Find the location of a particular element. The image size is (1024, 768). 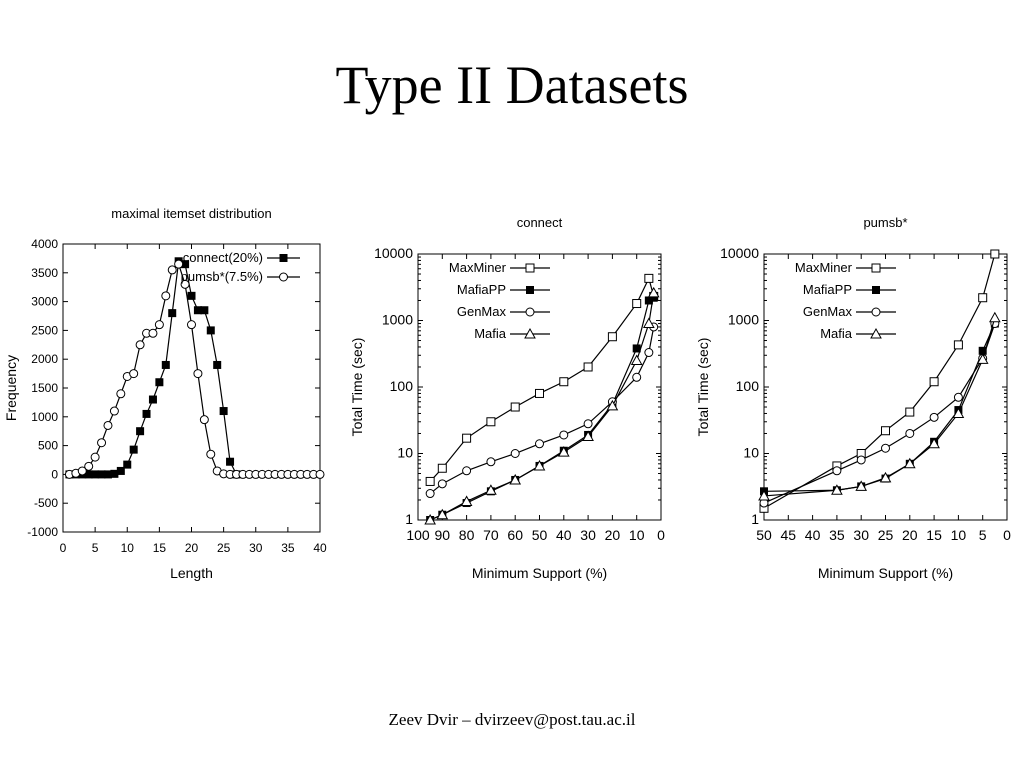

series-mafiapp is located at coordinates (879, 407).